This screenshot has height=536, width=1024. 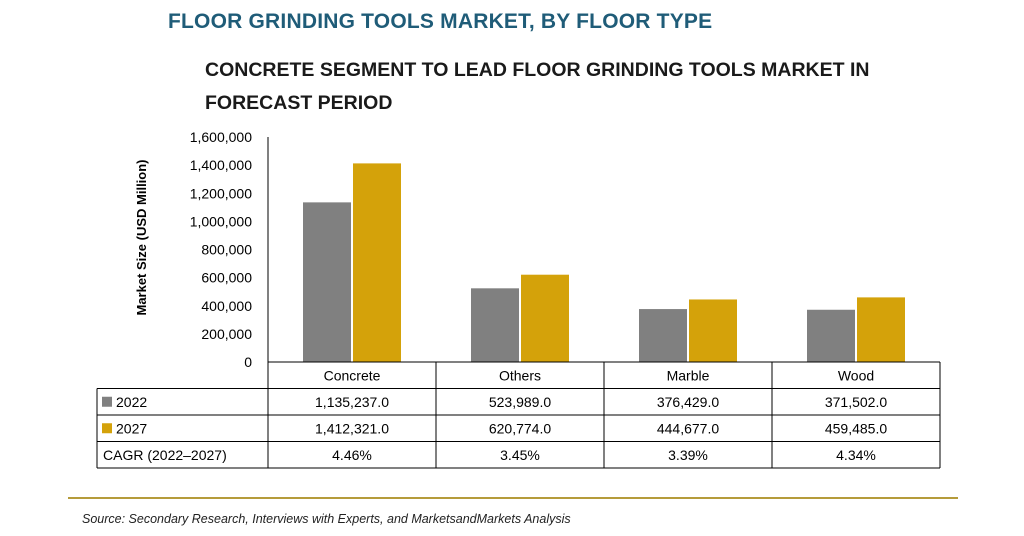 What do you see at coordinates (327, 282) in the screenshot?
I see `bar-2022-concrete` at bounding box center [327, 282].